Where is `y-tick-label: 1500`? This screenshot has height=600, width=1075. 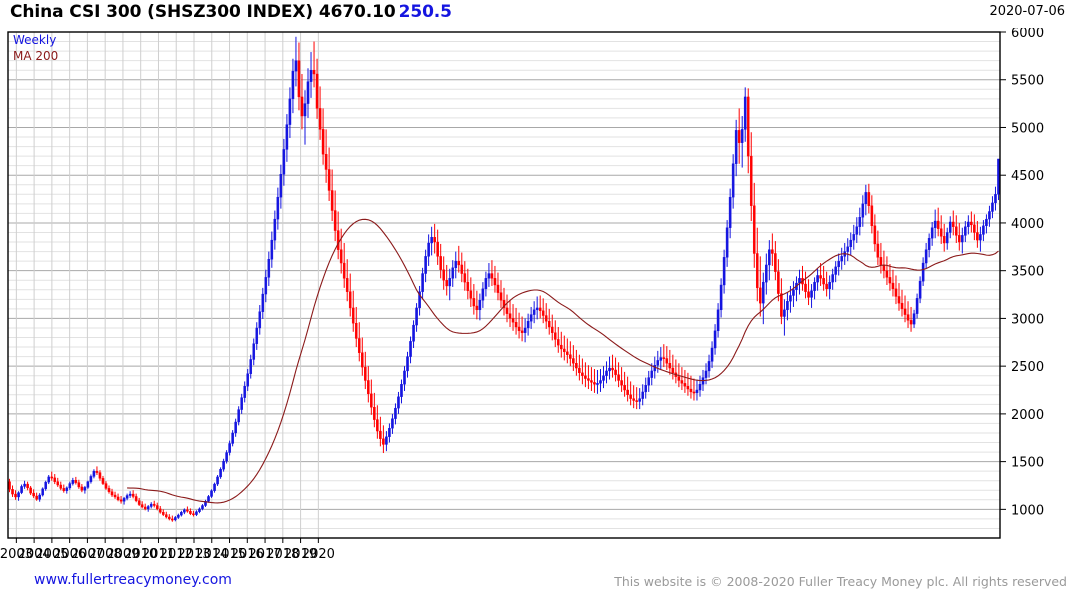
y-tick-label: 1500 is located at coordinates (1027, 463).